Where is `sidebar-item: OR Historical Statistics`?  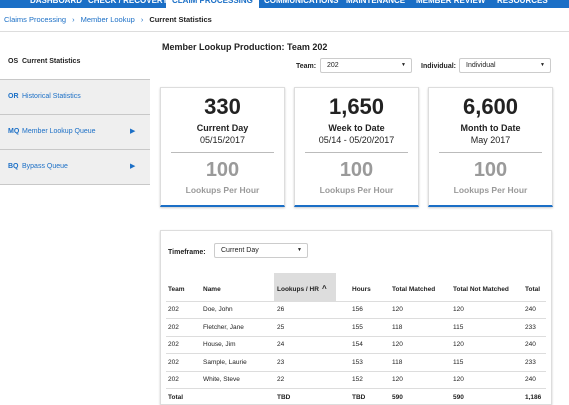
sidebar-item: OR Historical Statistics is located at coordinates (75, 97).